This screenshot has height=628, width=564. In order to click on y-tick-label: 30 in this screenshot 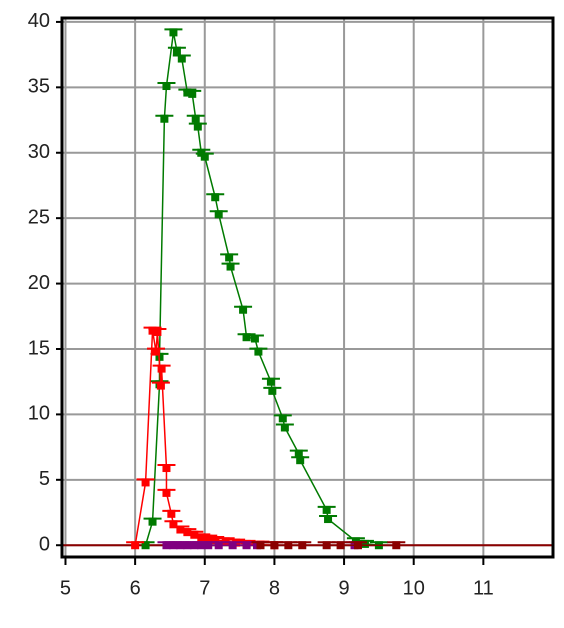, I will do `click(39, 152)`.